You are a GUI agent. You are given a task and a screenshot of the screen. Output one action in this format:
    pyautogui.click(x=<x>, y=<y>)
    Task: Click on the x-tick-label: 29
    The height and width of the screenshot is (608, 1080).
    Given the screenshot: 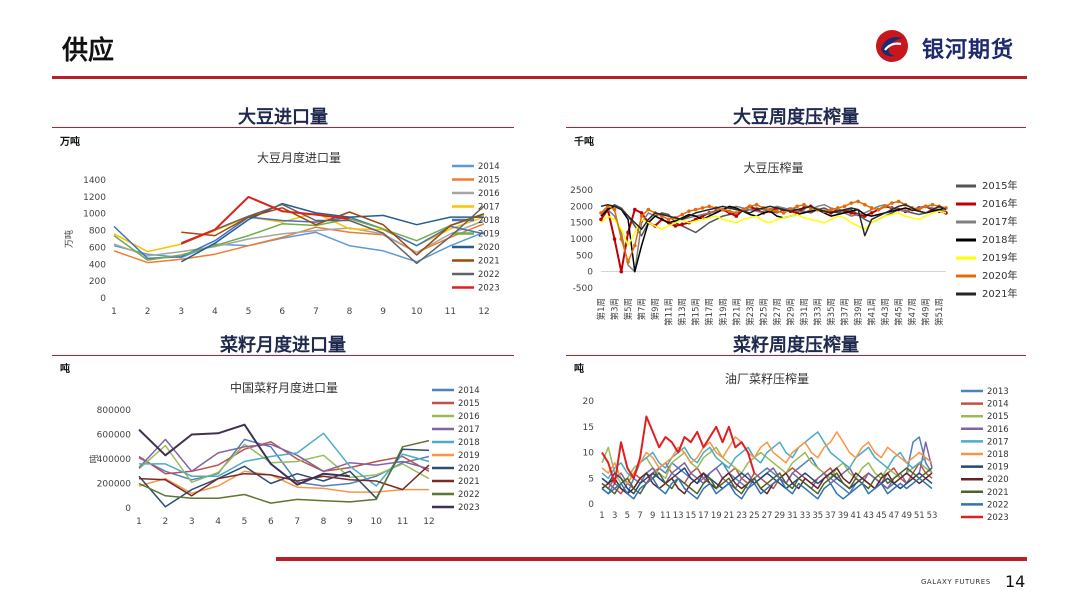 What is the action you would take?
    pyautogui.click(x=779, y=516)
    